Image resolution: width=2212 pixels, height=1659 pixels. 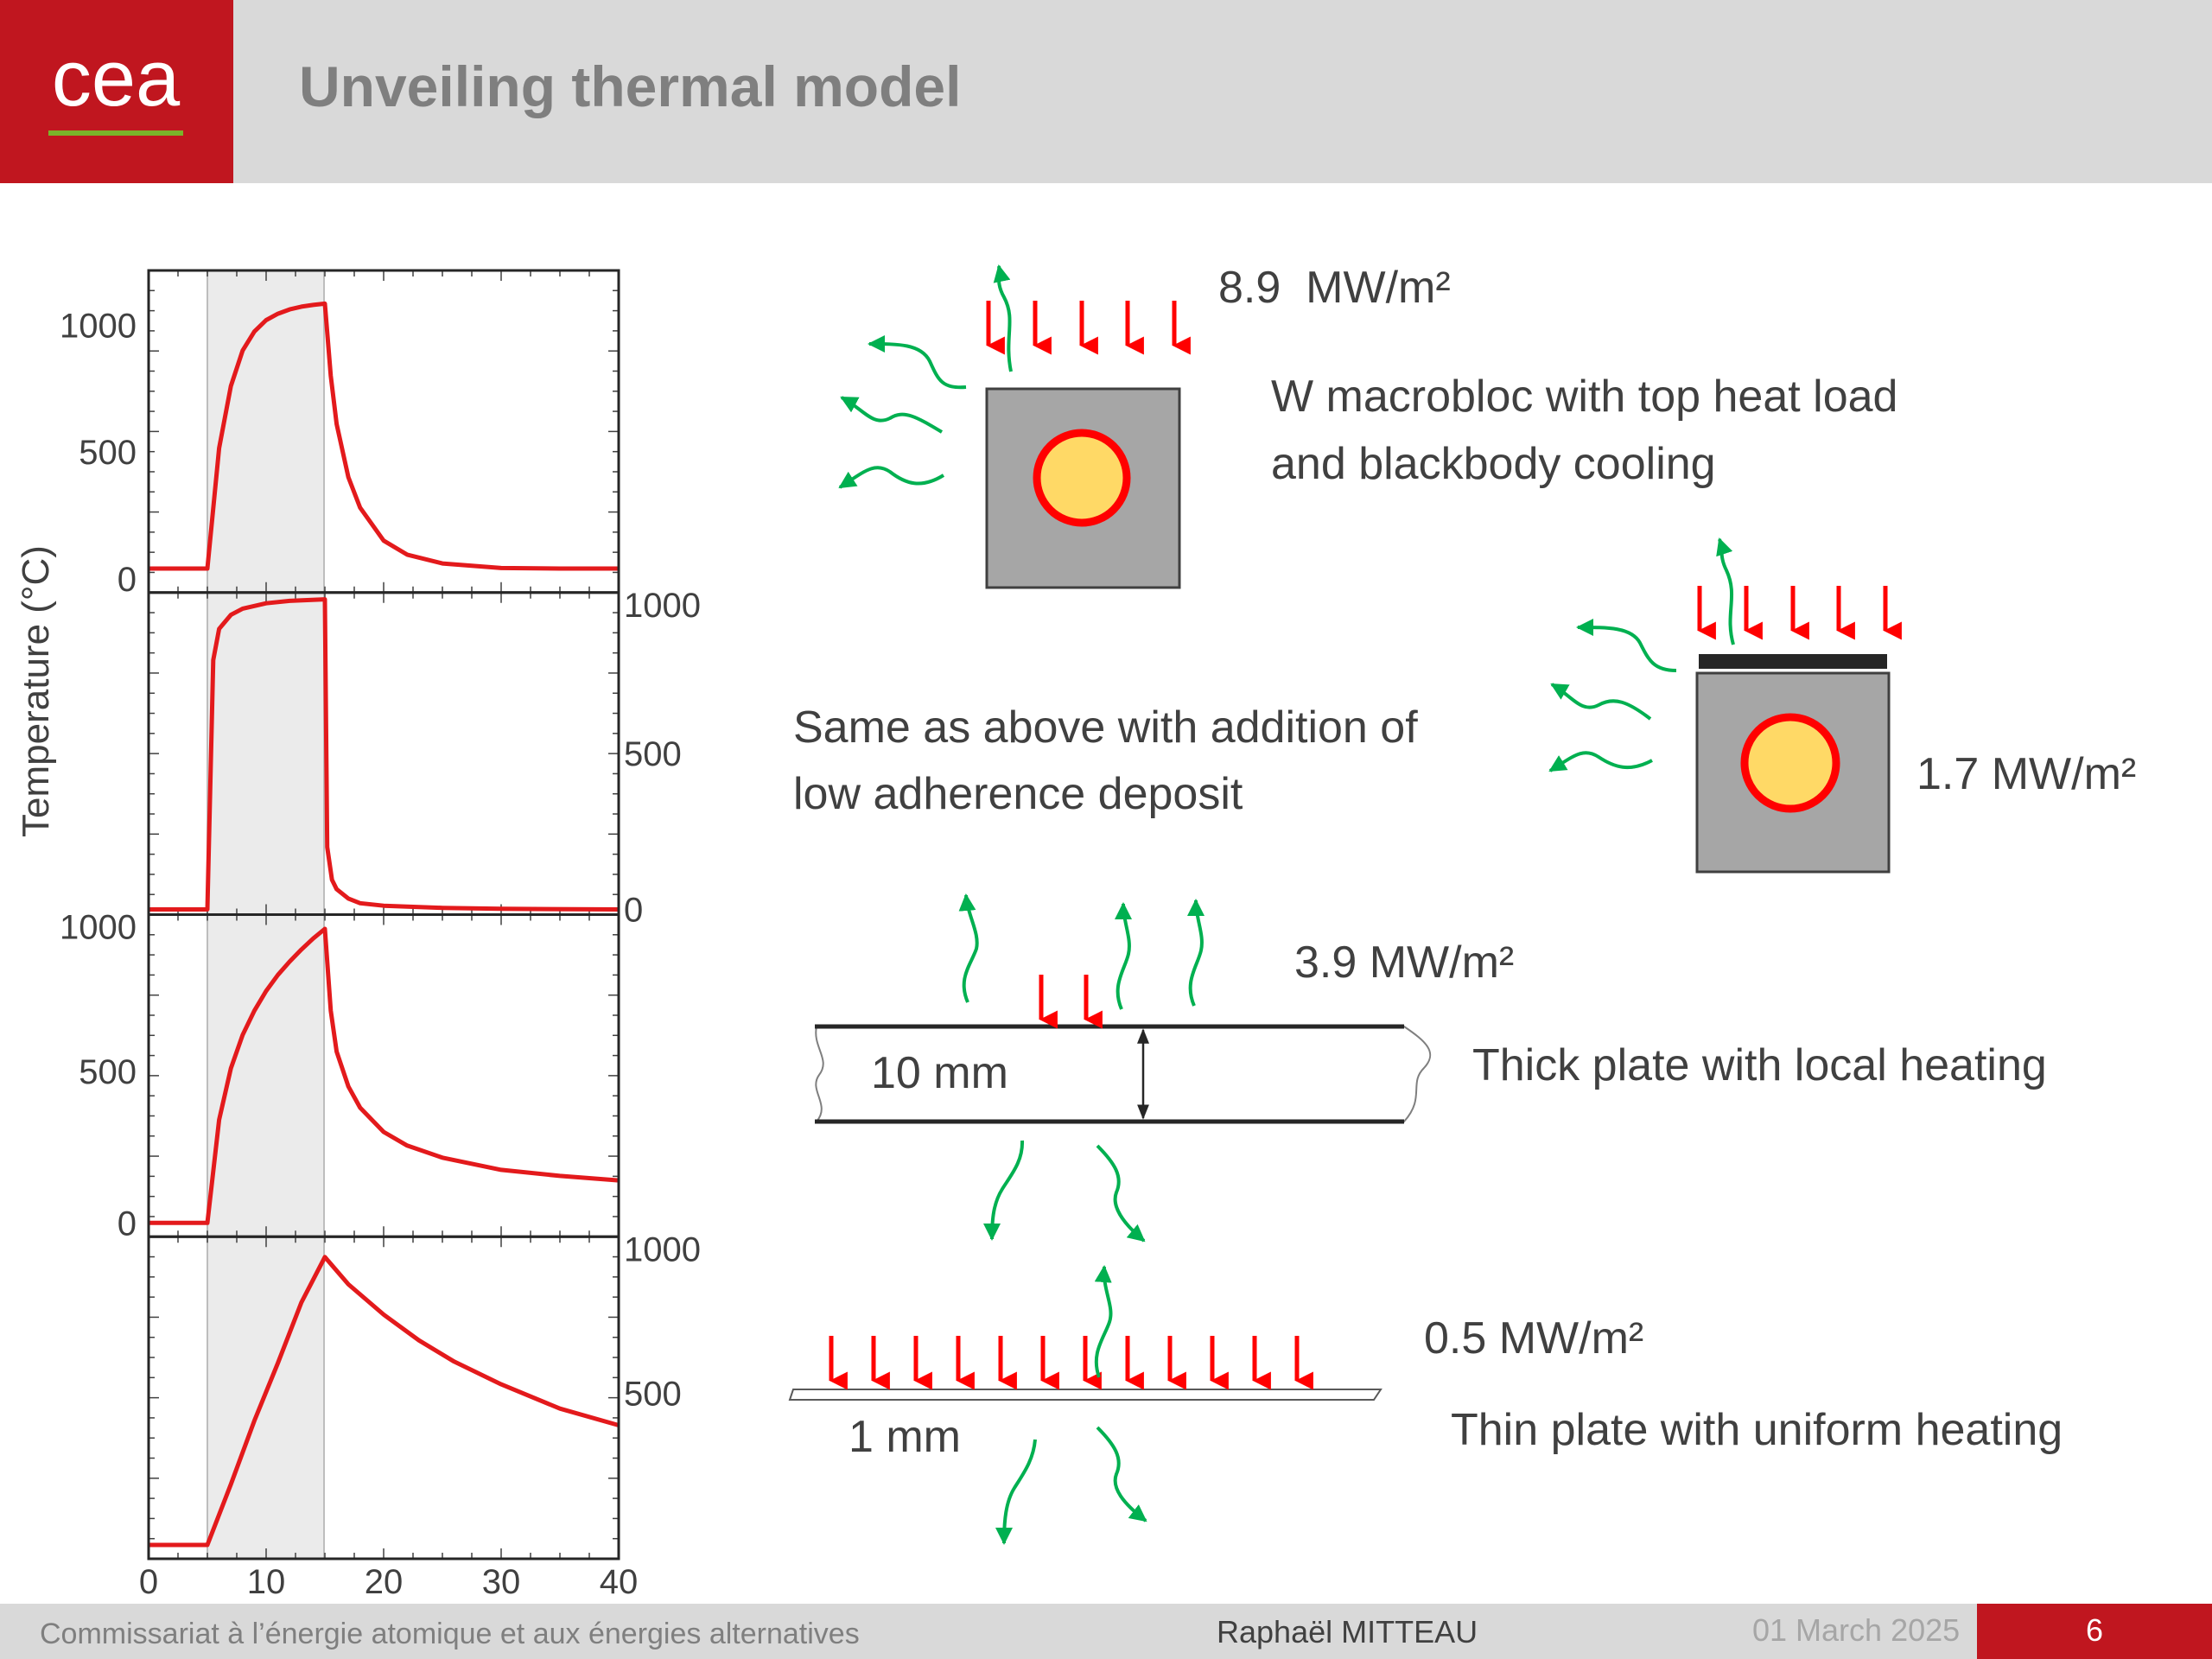 I want to click on x-tick-label: 0, so click(x=148, y=1582).